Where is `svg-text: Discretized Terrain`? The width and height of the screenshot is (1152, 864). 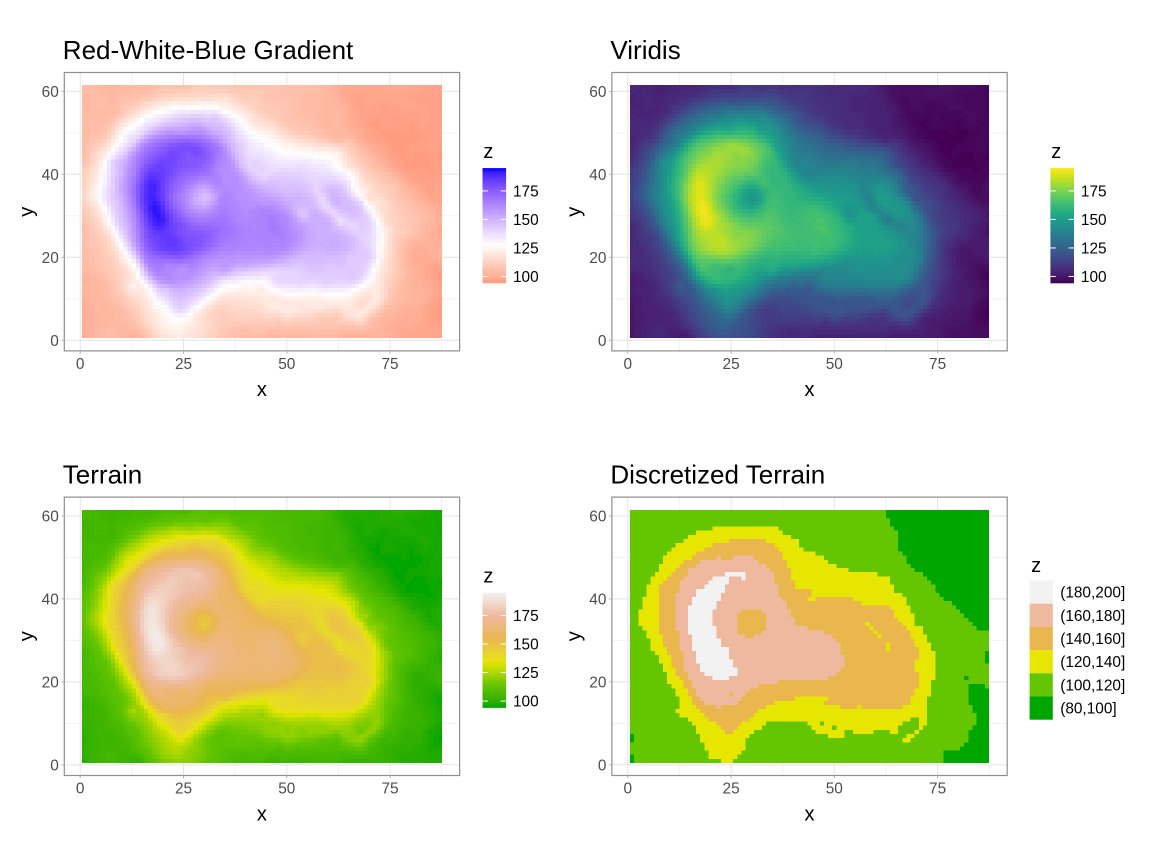 svg-text: Discretized Terrain is located at coordinates (717, 474).